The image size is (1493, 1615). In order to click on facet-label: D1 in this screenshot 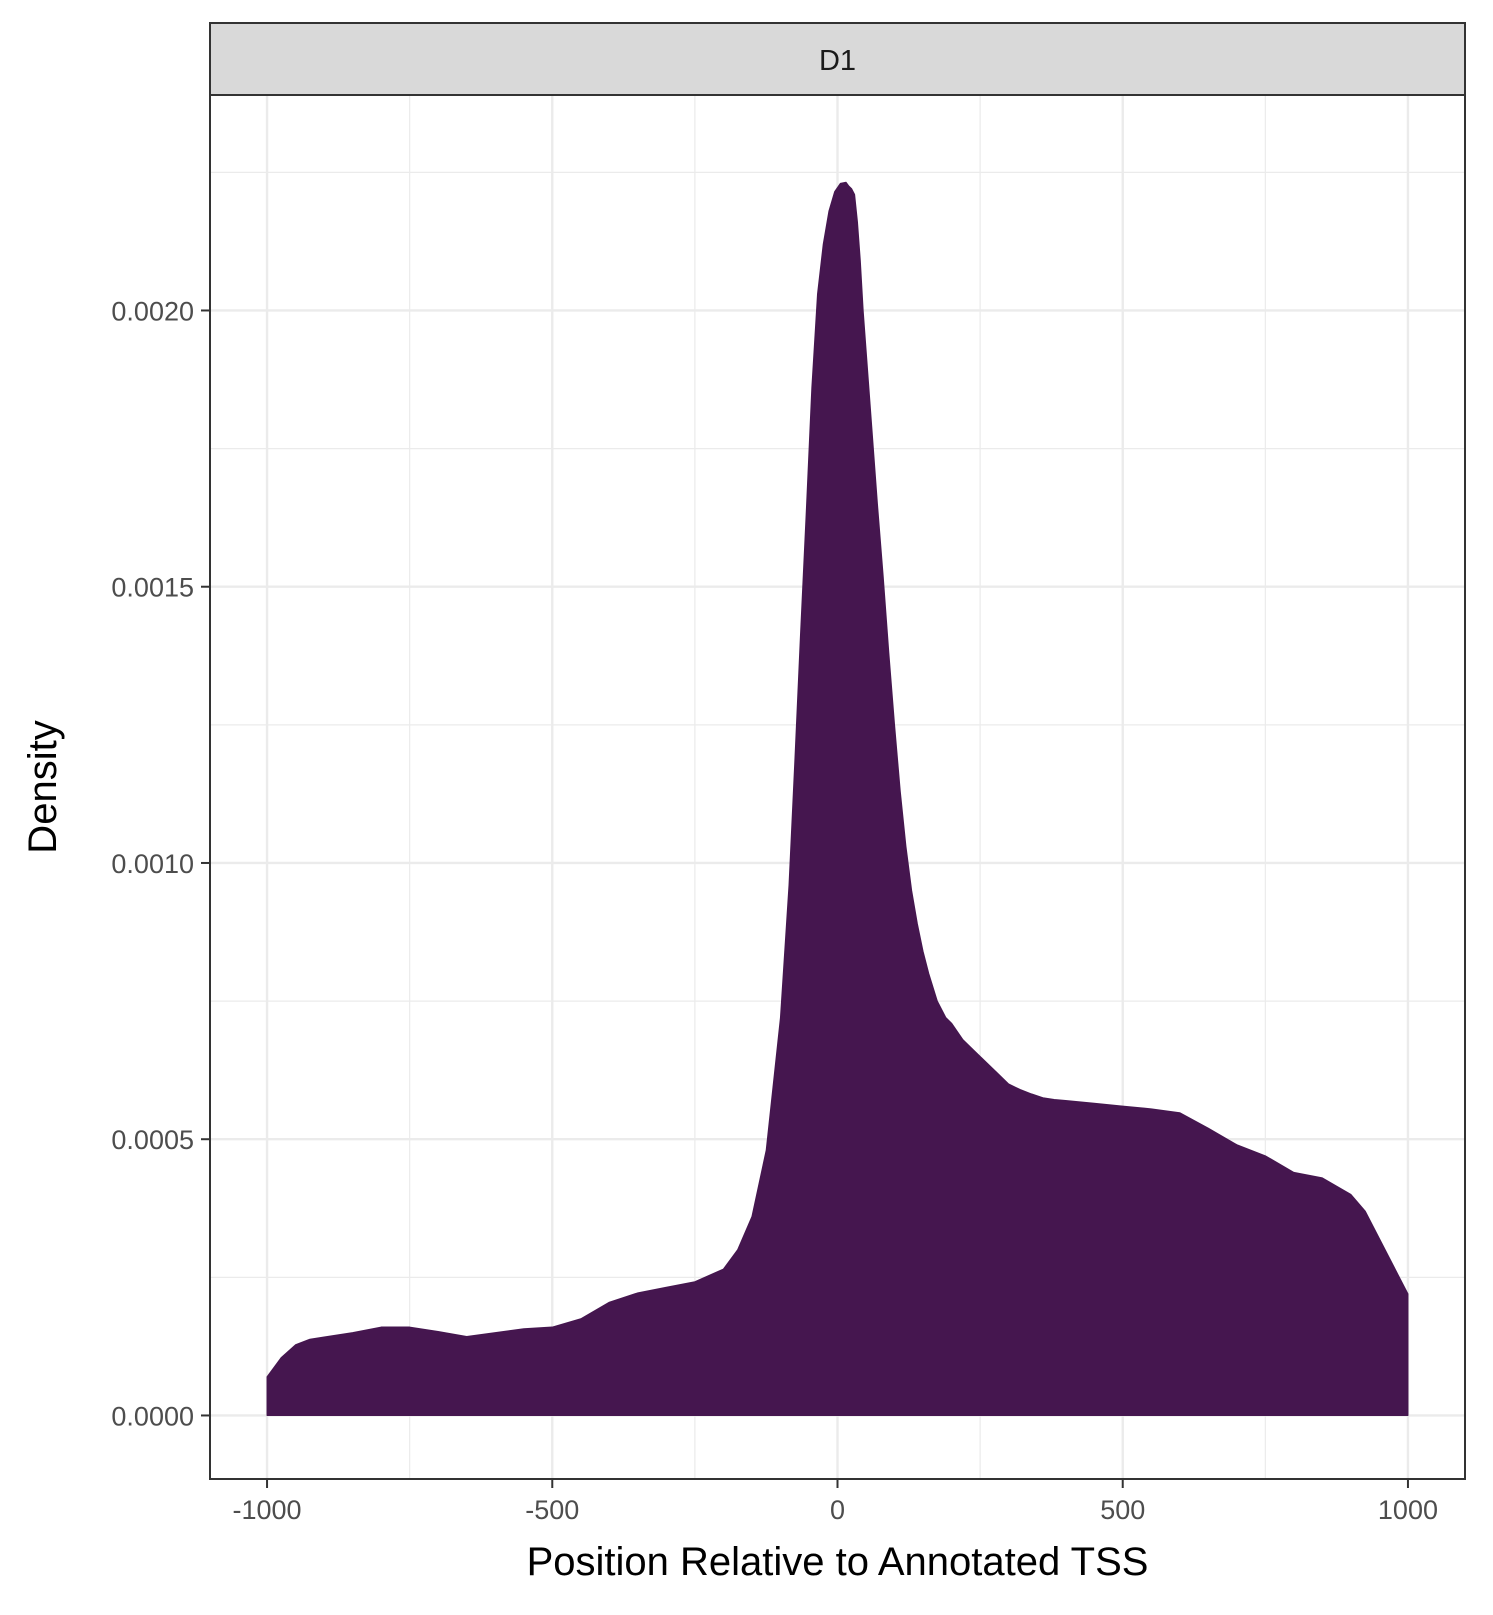, I will do `click(837, 61)`.